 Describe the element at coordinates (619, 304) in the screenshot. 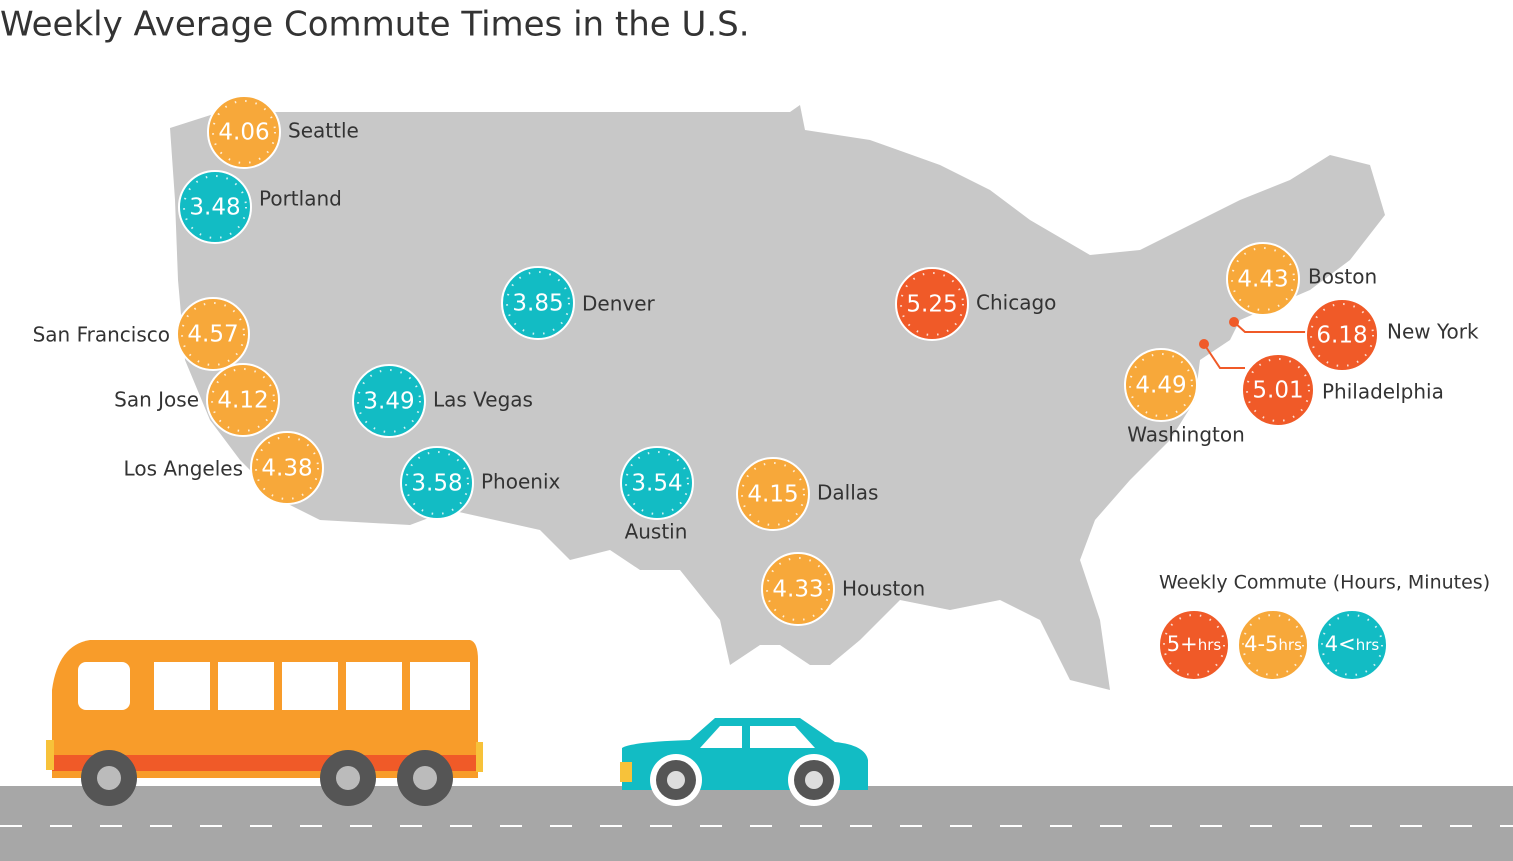

I see `city-name: Denver` at that location.